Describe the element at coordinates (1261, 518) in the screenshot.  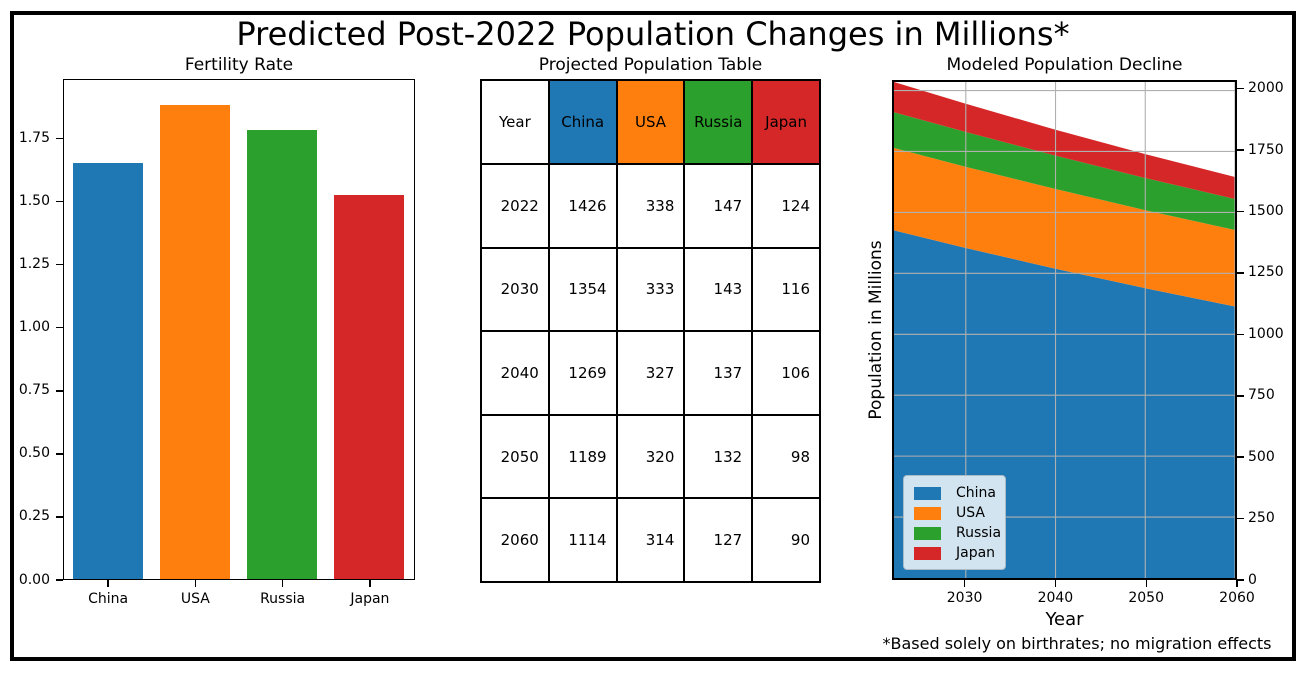
I see `y-tick-label: 250` at that location.